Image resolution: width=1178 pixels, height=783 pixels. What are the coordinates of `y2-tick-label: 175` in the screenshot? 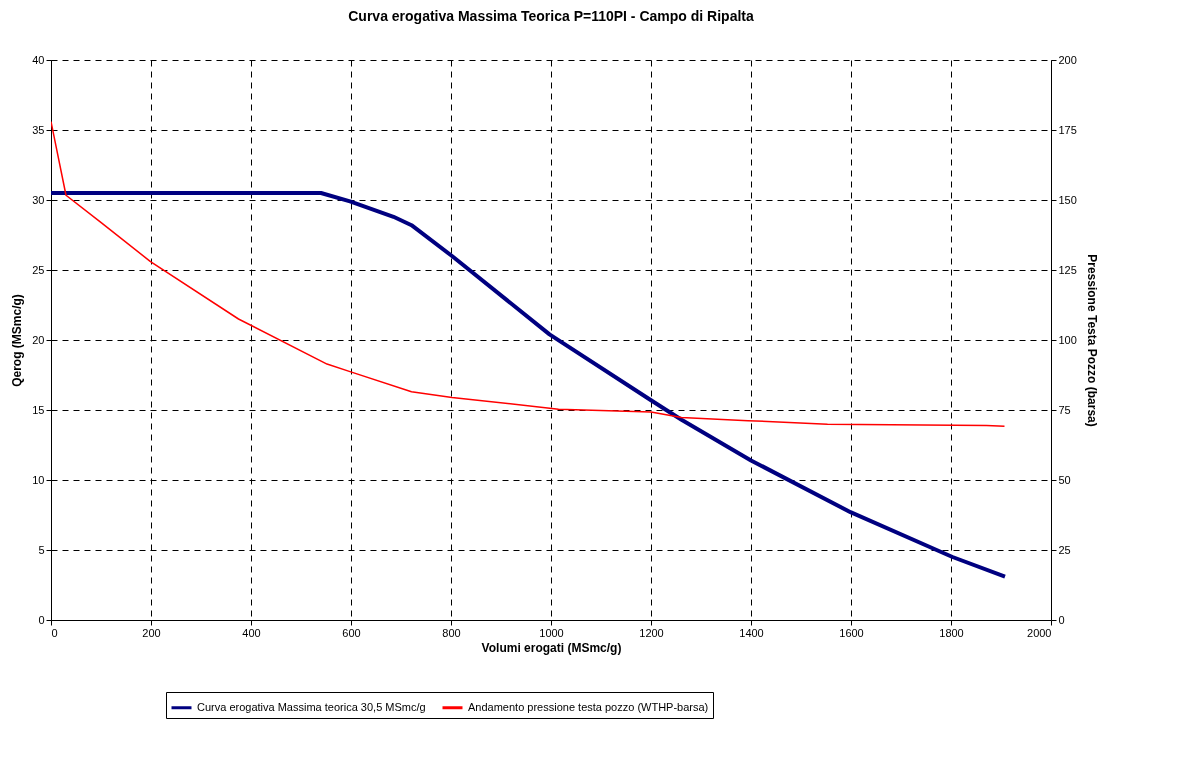 It's located at (1067, 129).